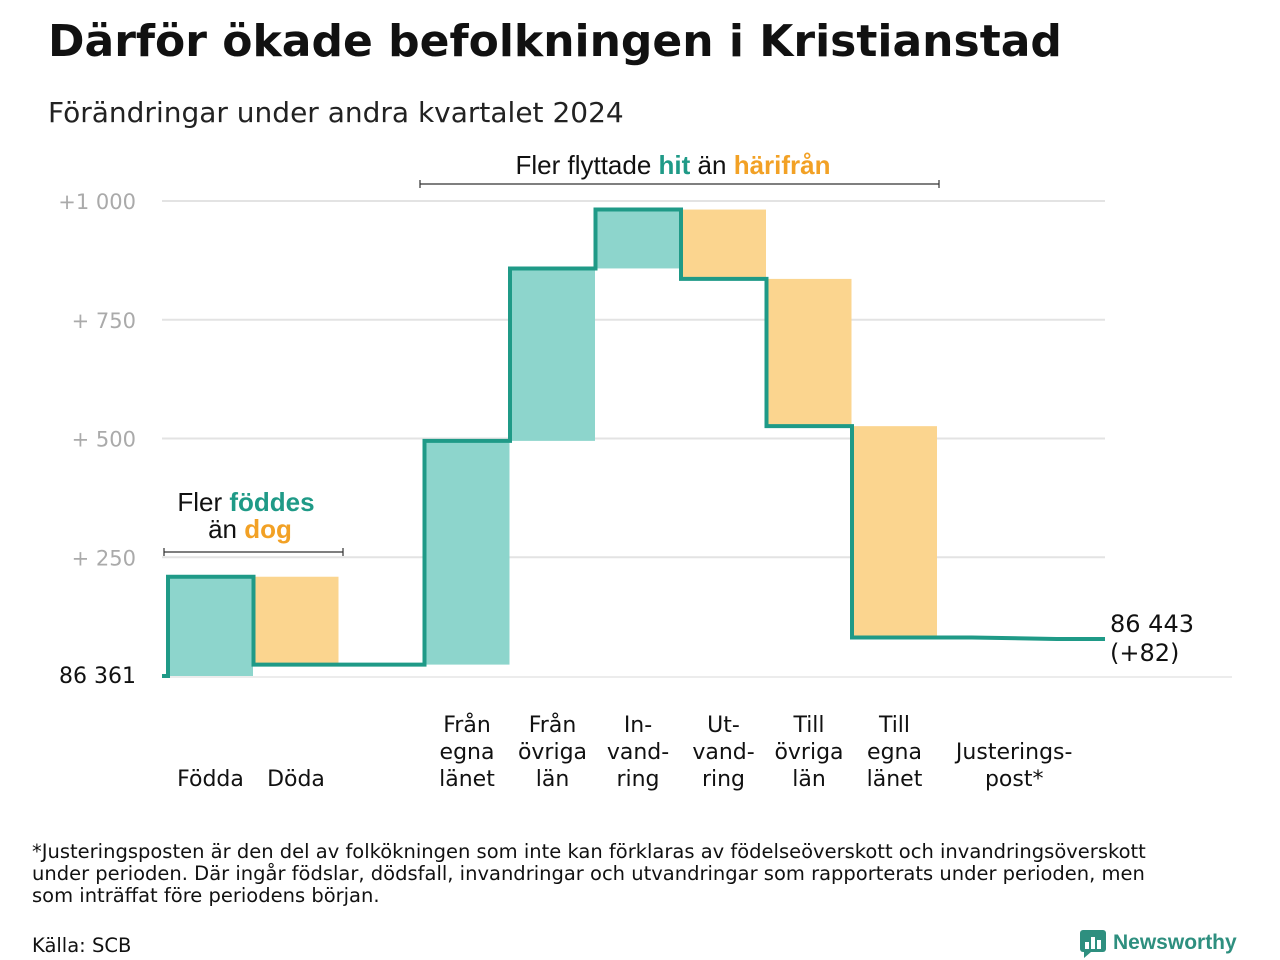  I want to click on category-label: Döda, so click(296, 779).